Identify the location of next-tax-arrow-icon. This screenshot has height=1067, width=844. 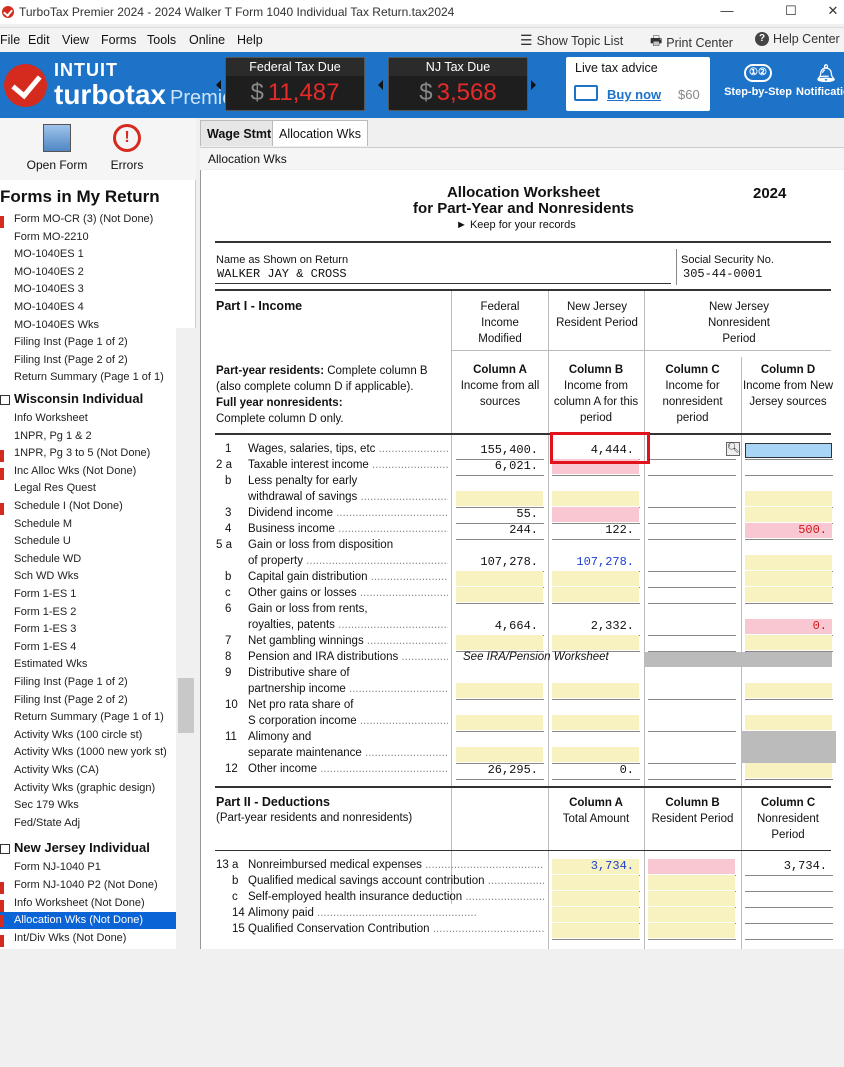
(533, 85).